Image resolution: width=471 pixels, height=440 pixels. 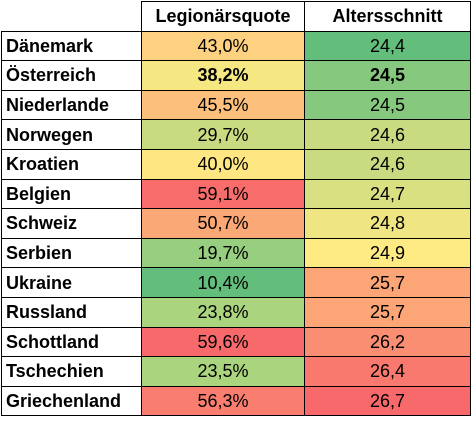 I want to click on legionaersquote-cell: 23,8%, so click(x=223, y=312).